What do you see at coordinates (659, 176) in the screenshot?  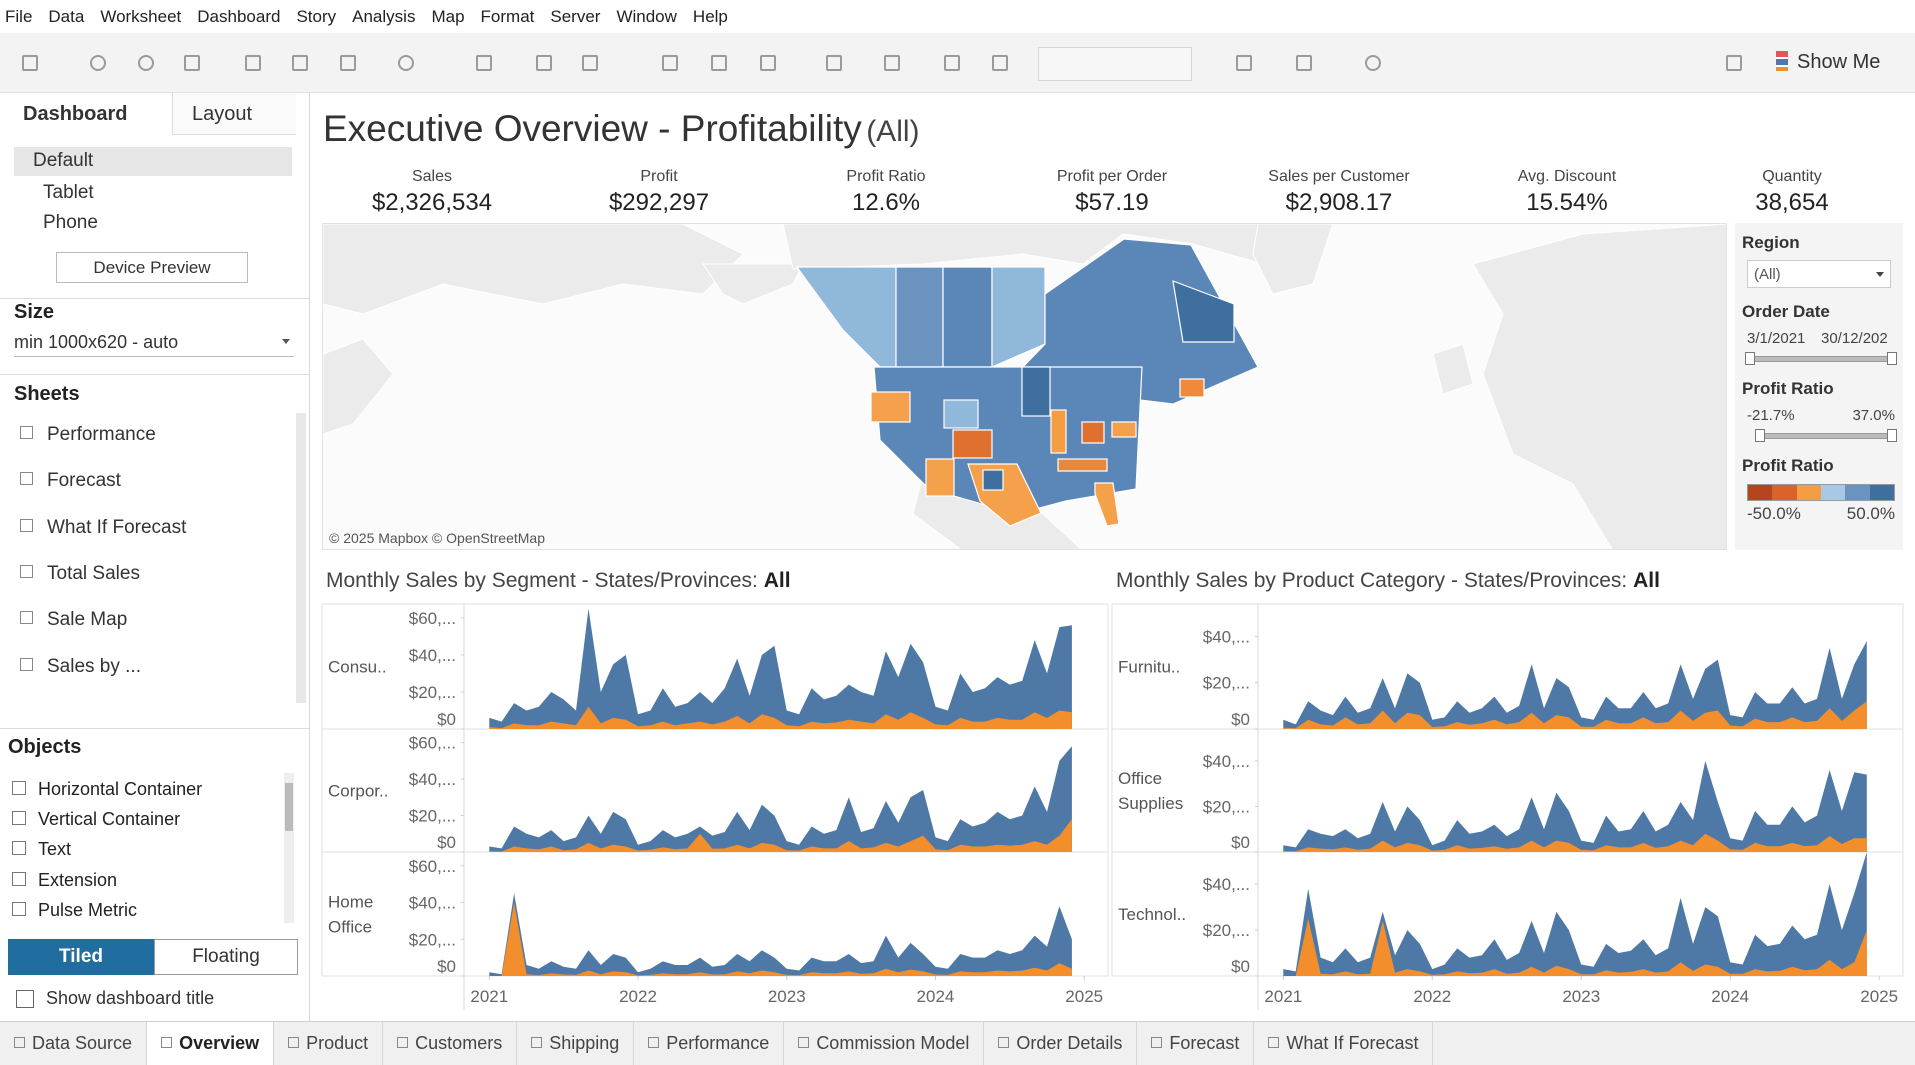 I see `kpi-label: Profit` at bounding box center [659, 176].